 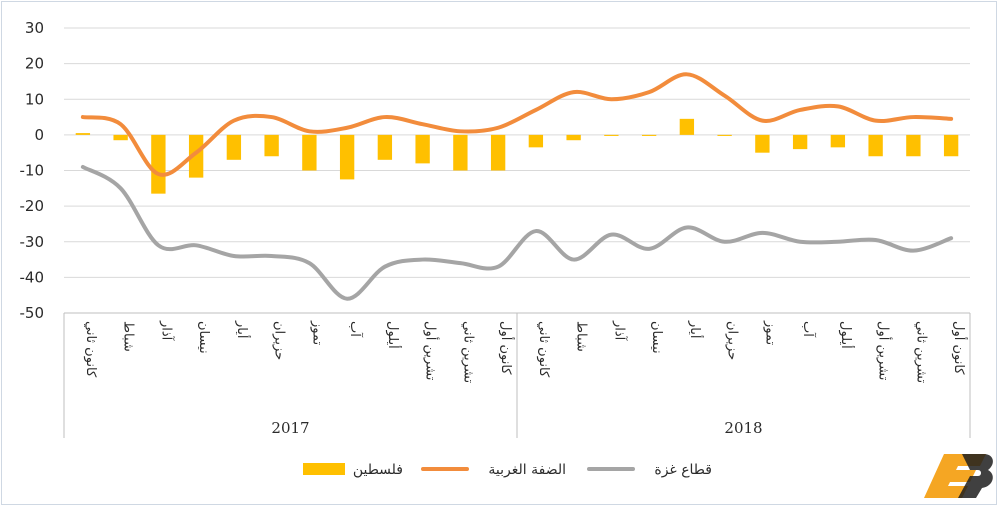 What do you see at coordinates (34, 64) in the screenshot?
I see `y-tick-label: 20` at bounding box center [34, 64].